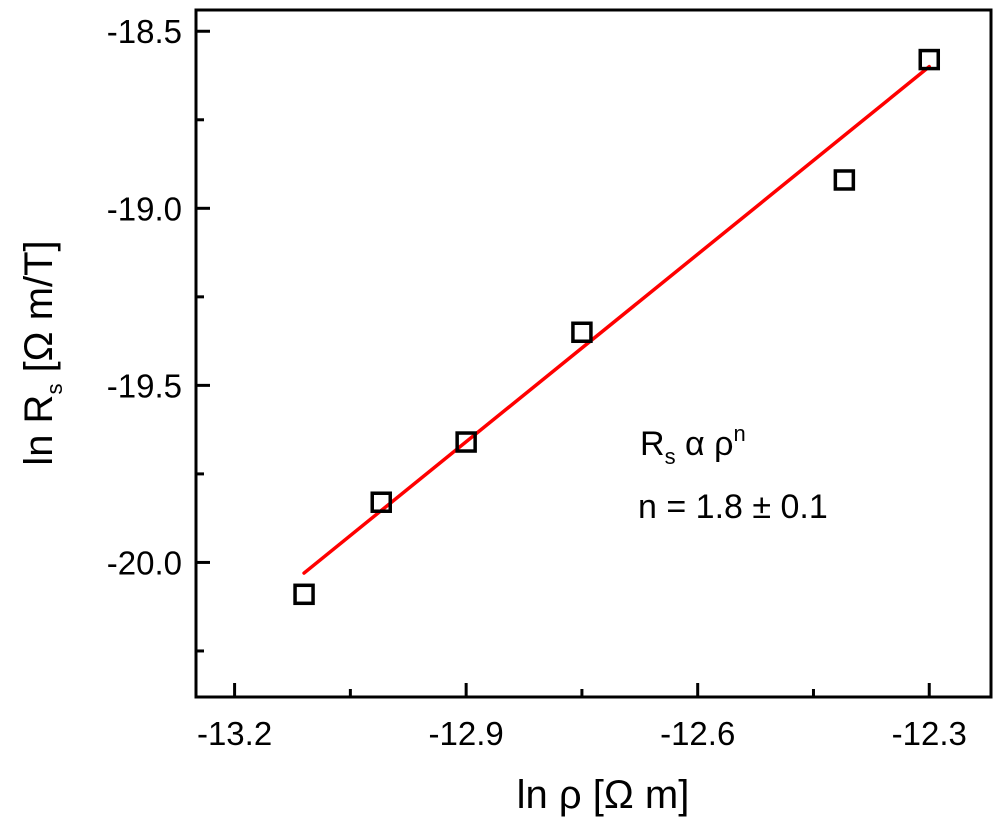  I want to click on y-label-prefix: ln R, so click(39, 430).